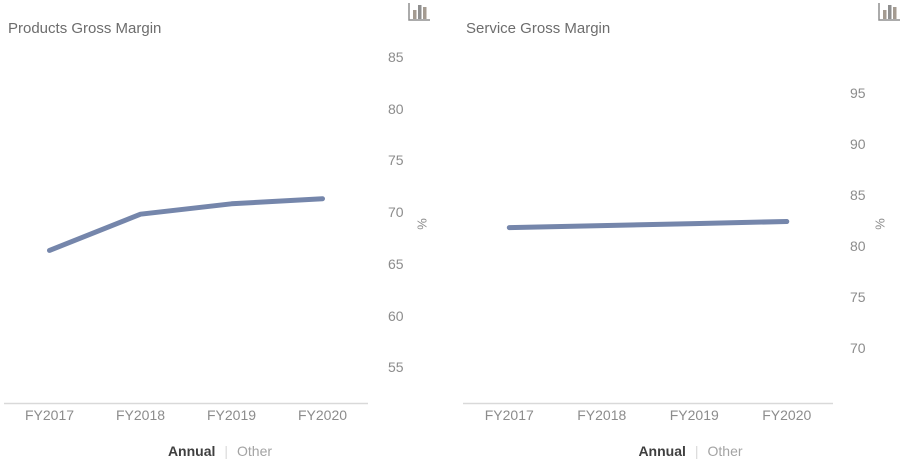 Image resolution: width=921 pixels, height=464 pixels. I want to click on y-tick-label: 90, so click(858, 144).